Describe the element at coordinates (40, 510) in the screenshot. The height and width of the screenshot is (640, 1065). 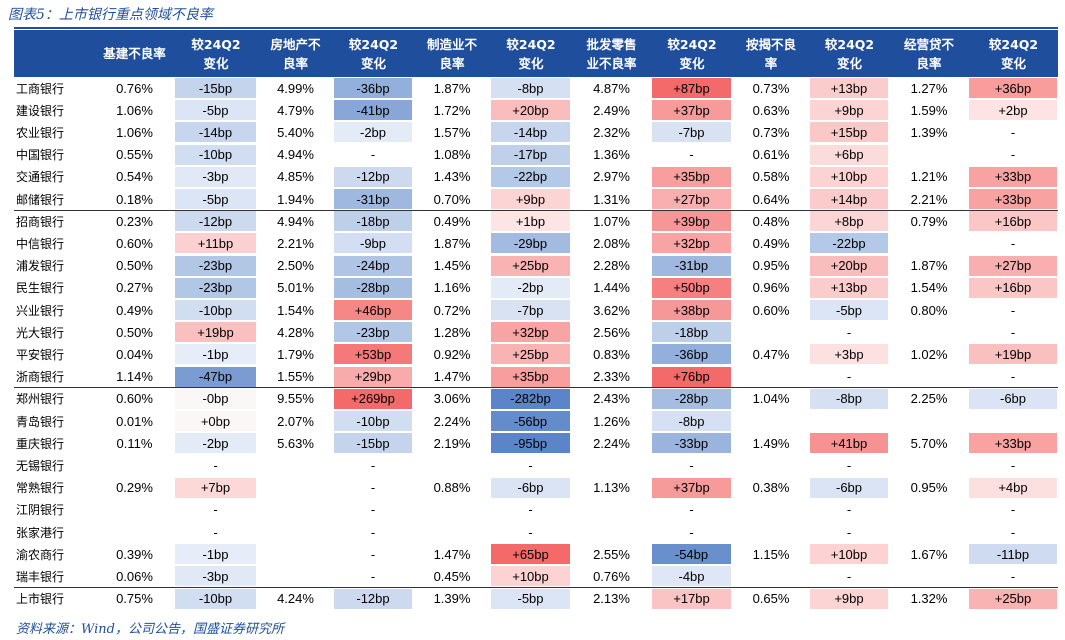
I see `bank-name: 江阴银行` at that location.